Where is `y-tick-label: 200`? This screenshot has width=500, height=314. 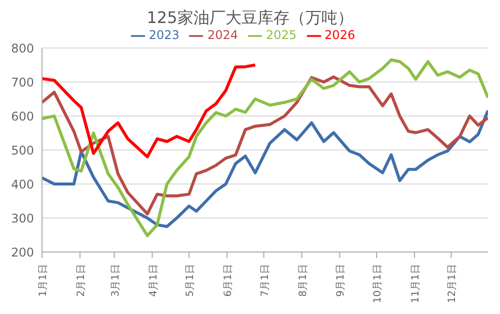 y-tick-label: 200 is located at coordinates (22, 252).